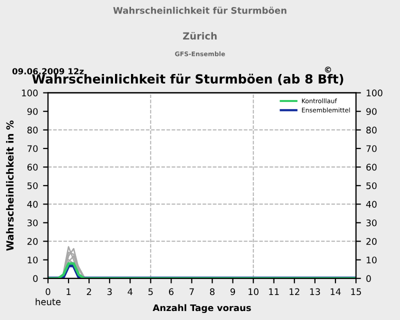 The height and width of the screenshot is (320, 400). Describe the element at coordinates (371, 260) in the screenshot. I see `y2-tick-label: 10` at that location.